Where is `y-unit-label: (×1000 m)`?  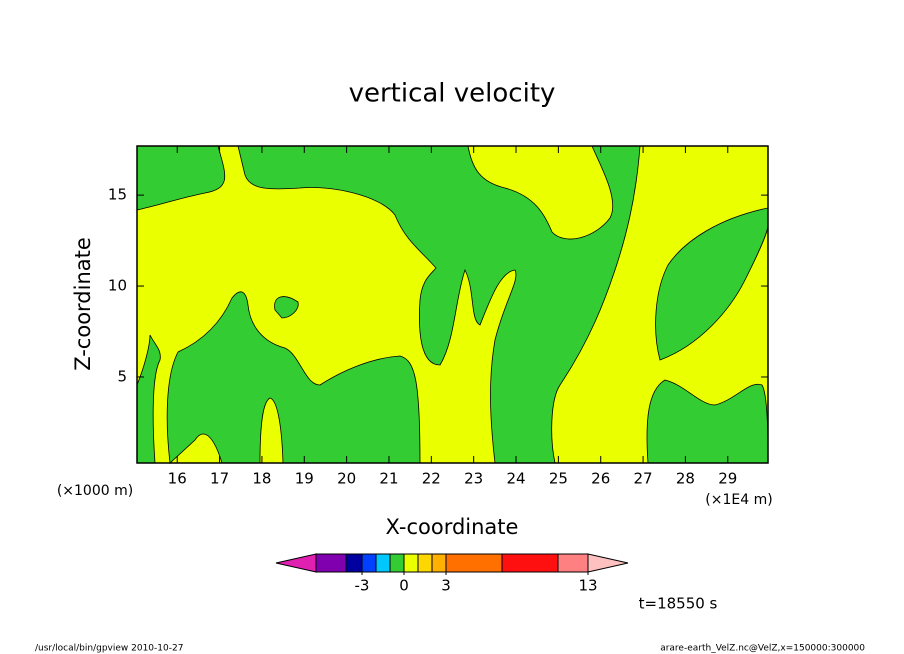
y-unit-label: (×1000 m) is located at coordinates (95, 491).